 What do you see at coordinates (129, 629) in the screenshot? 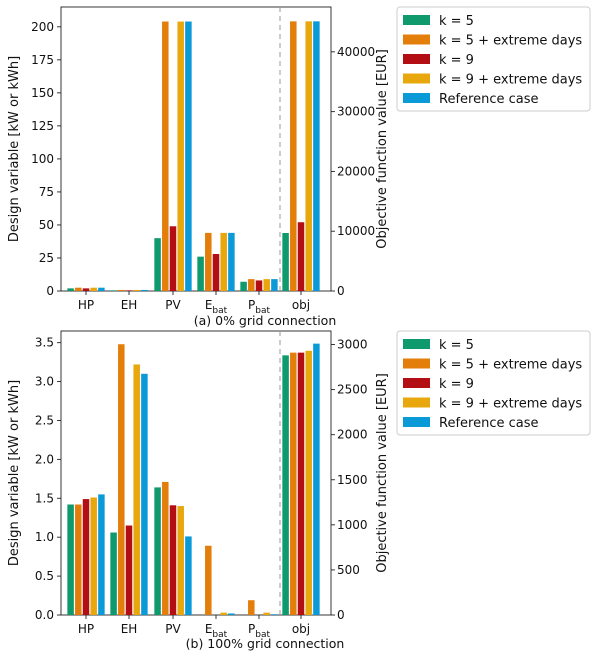
I see `x-tick-label-EH: EH` at bounding box center [129, 629].